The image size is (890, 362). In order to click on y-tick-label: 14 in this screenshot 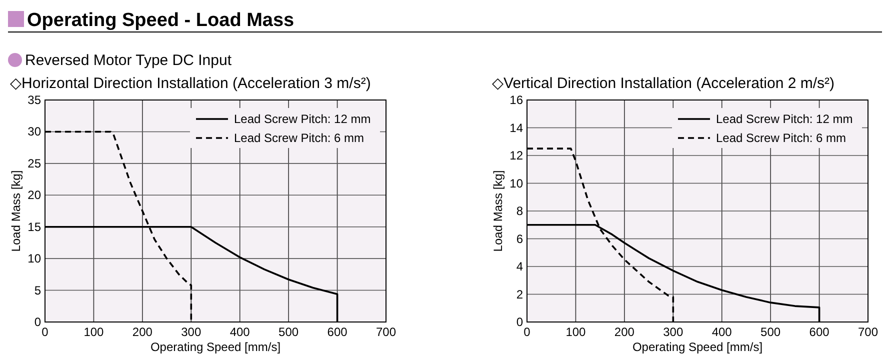, I will do `click(517, 127)`.